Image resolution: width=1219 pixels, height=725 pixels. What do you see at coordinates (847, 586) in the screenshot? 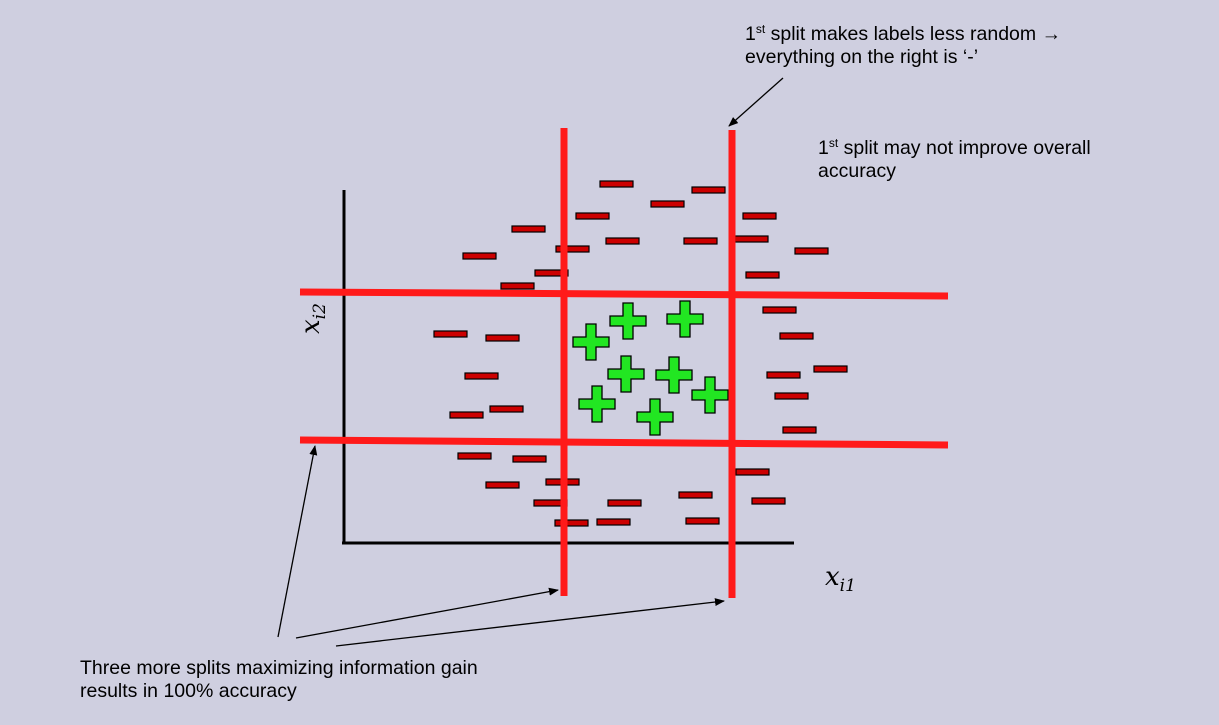
I see `x-axis-label-sub: i1` at bounding box center [847, 586].